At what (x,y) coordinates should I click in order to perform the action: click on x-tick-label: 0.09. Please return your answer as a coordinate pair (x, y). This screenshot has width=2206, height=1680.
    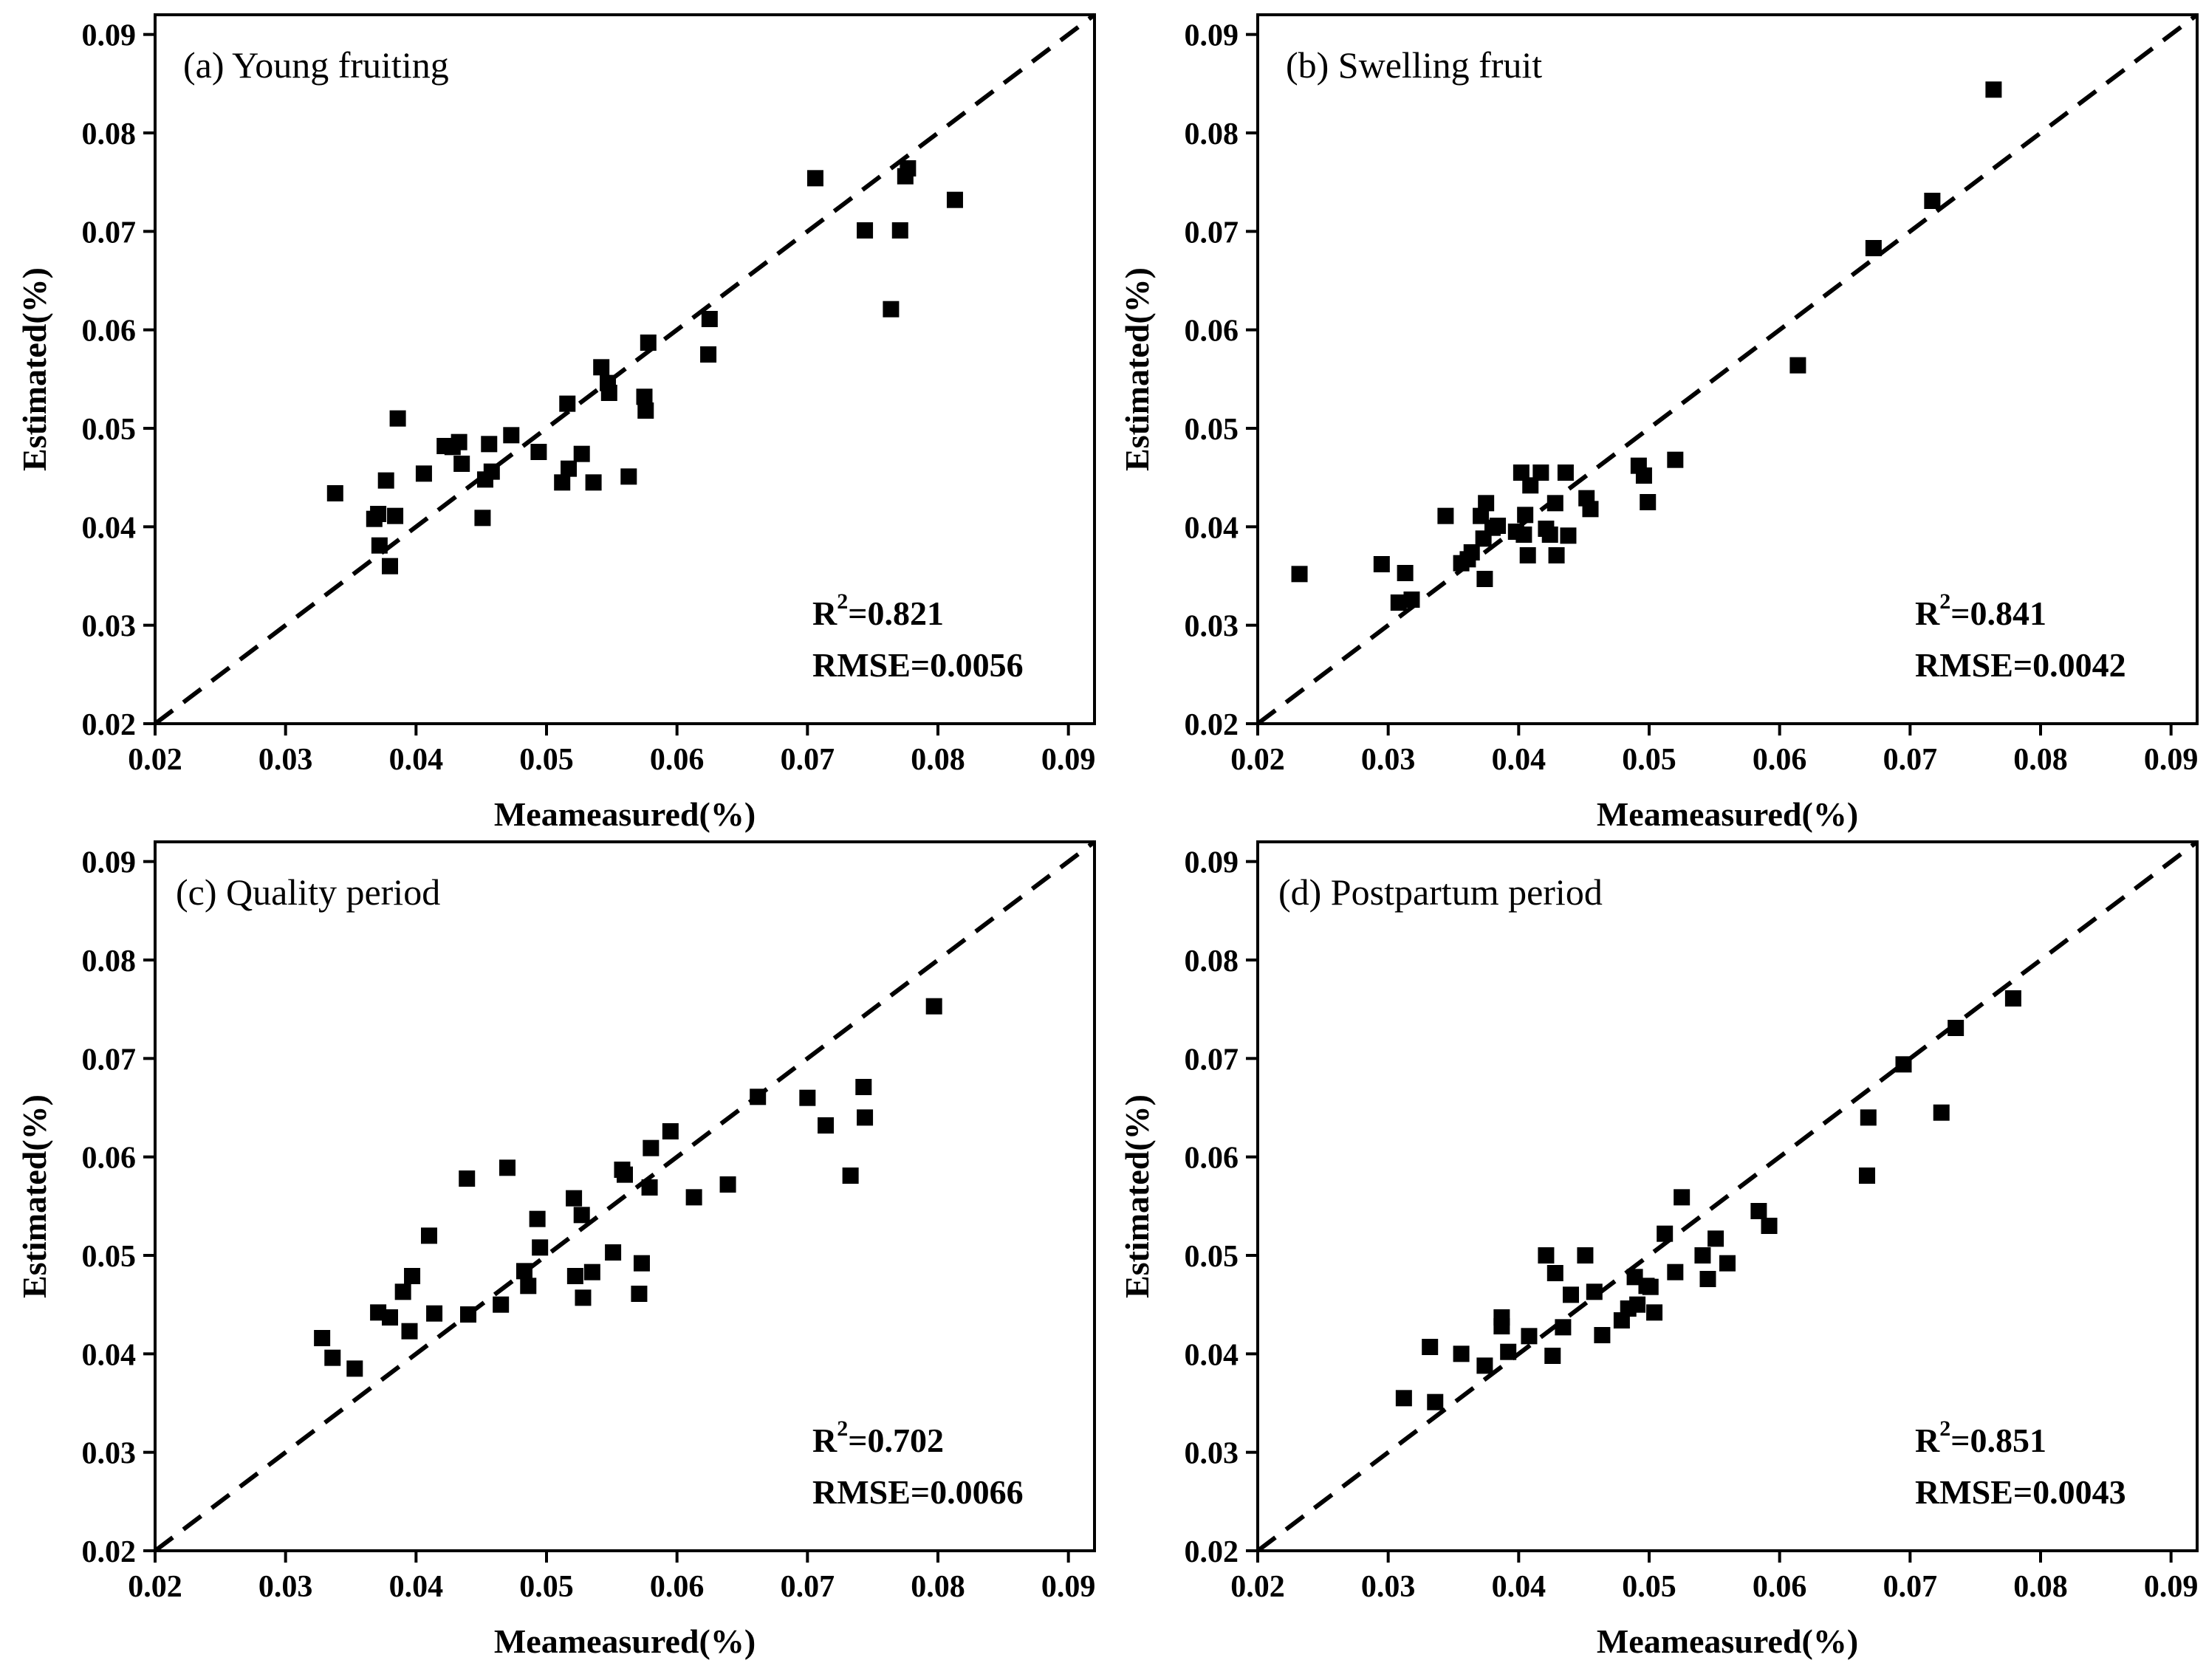
    Looking at the image, I should click on (2171, 1587).